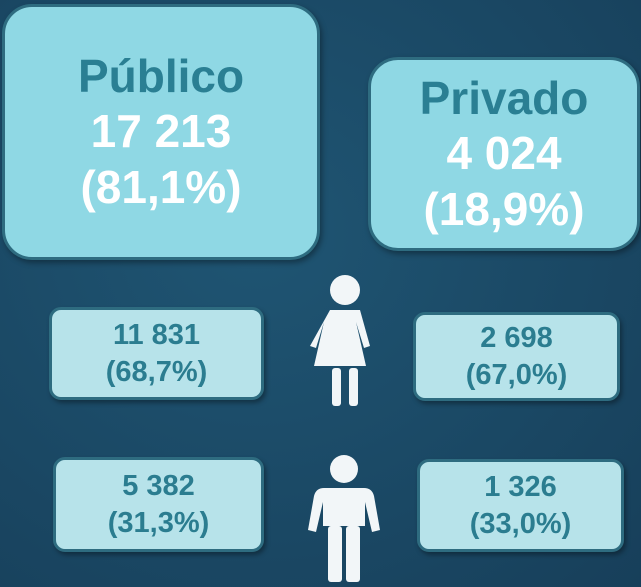 Image resolution: width=641 pixels, height=587 pixels. Describe the element at coordinates (520, 487) in the screenshot. I see `count: 1 326` at that location.